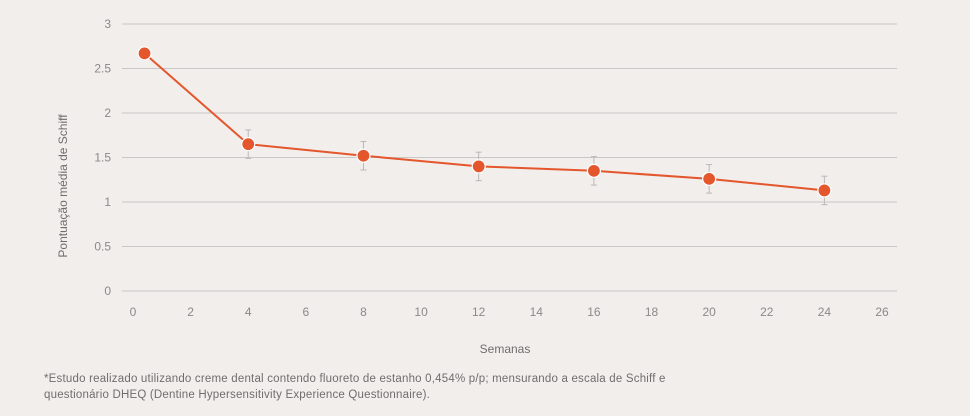  Describe the element at coordinates (306, 312) in the screenshot. I see `x-tick-label: 6` at that location.